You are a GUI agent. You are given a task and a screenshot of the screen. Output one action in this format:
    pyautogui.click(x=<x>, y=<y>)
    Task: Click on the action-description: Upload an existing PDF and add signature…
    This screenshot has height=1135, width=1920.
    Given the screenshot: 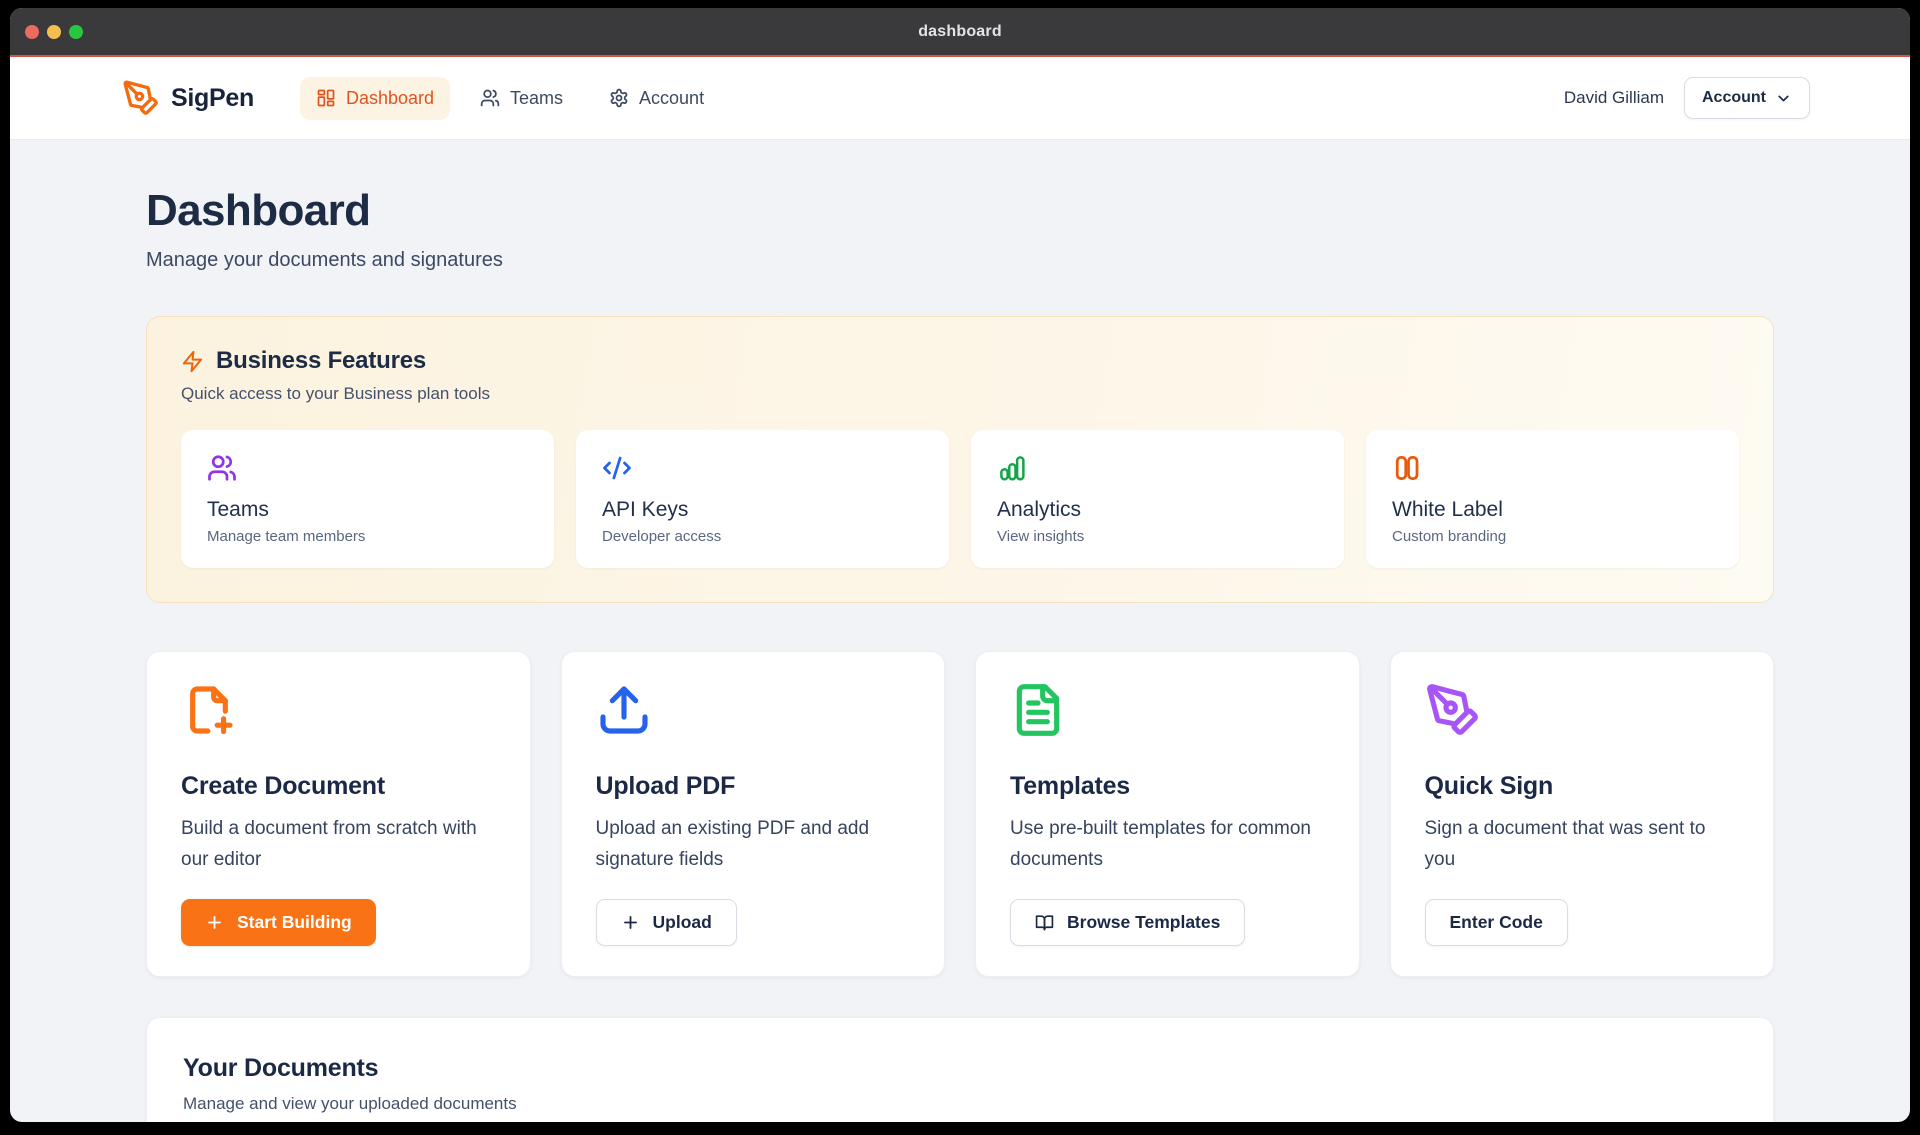 What is the action you would take?
    pyautogui.click(x=732, y=844)
    